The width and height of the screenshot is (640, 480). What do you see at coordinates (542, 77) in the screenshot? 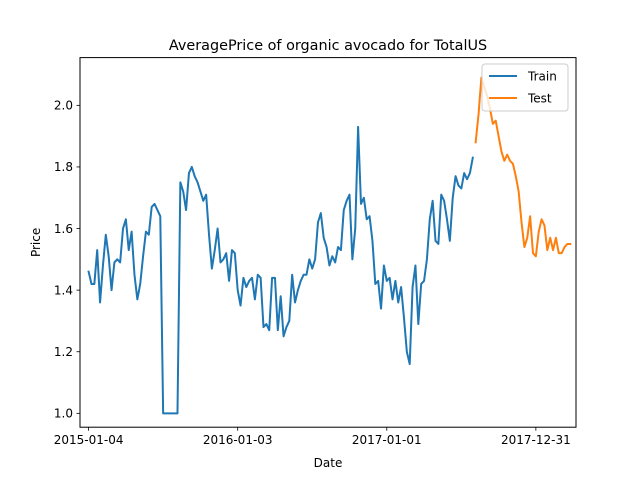
I see `legend-label-train: Train` at bounding box center [542, 77].